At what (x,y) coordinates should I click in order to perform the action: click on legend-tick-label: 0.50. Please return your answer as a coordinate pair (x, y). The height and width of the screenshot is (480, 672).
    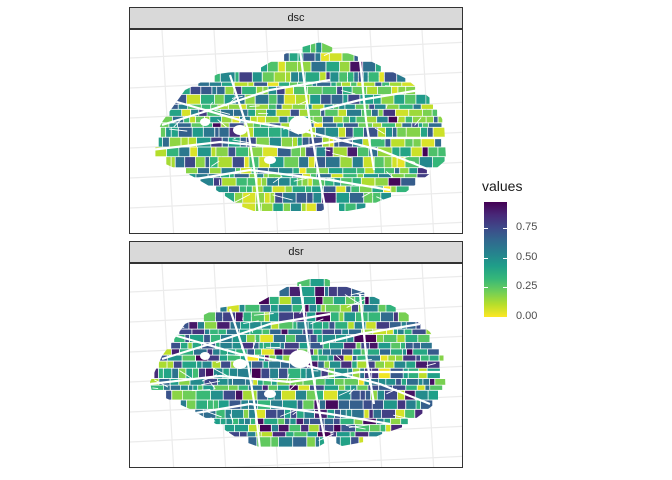
    Looking at the image, I should click on (527, 256).